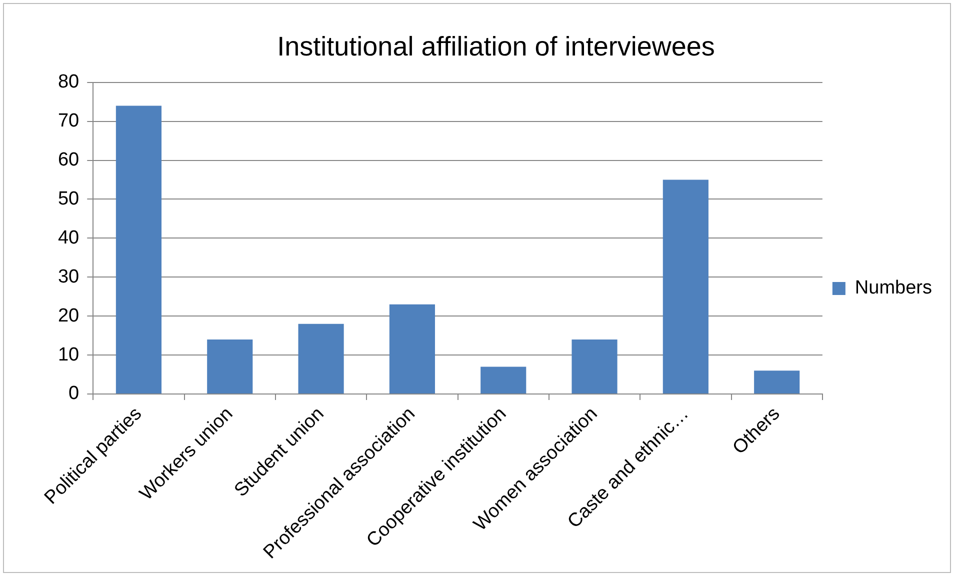 The image size is (956, 577). What do you see at coordinates (69, 82) in the screenshot?
I see `y-tick-label: 80` at bounding box center [69, 82].